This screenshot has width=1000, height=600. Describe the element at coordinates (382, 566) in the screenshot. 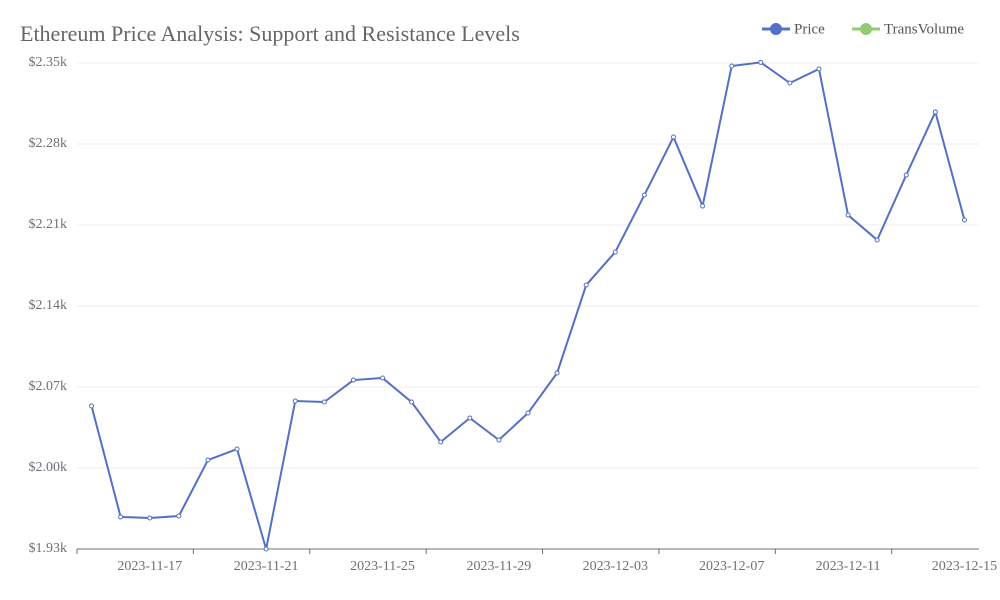

I see `x-tick-label: 2023-11-25` at that location.